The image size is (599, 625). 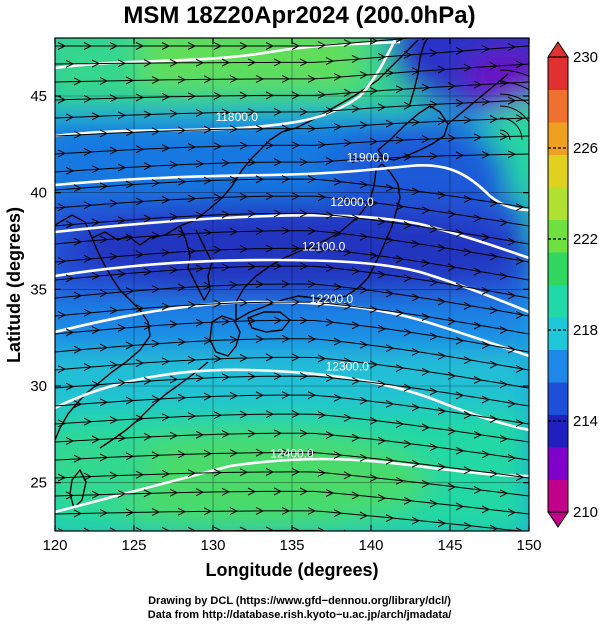 I want to click on y-tick-label: 35, so click(x=38, y=289).